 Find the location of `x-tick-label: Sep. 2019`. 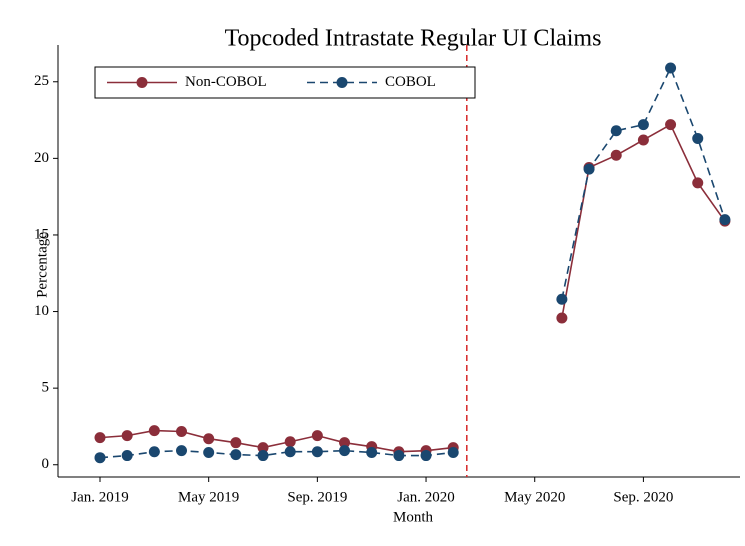

x-tick-label: Sep. 2019 is located at coordinates (317, 497).